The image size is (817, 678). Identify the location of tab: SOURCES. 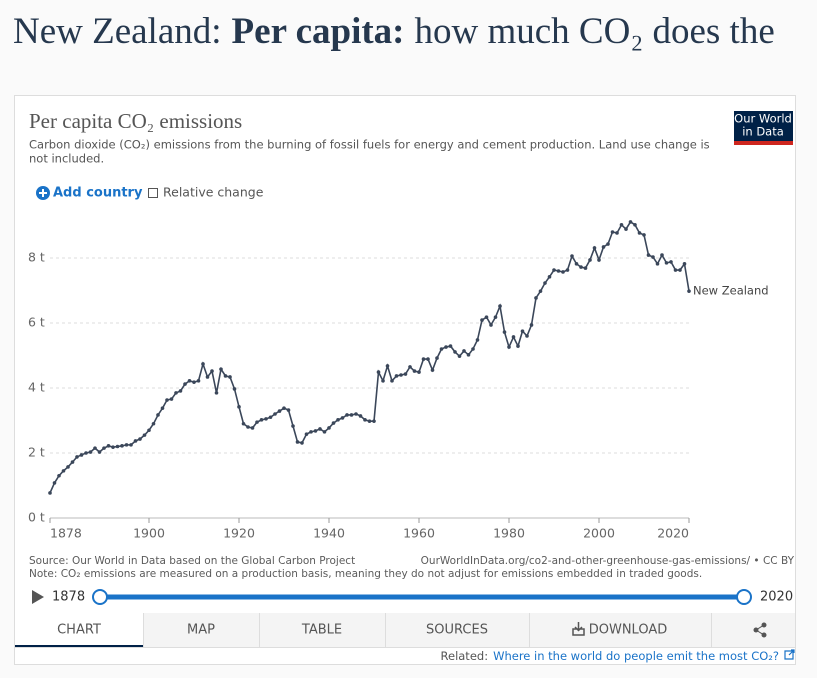
(457, 630).